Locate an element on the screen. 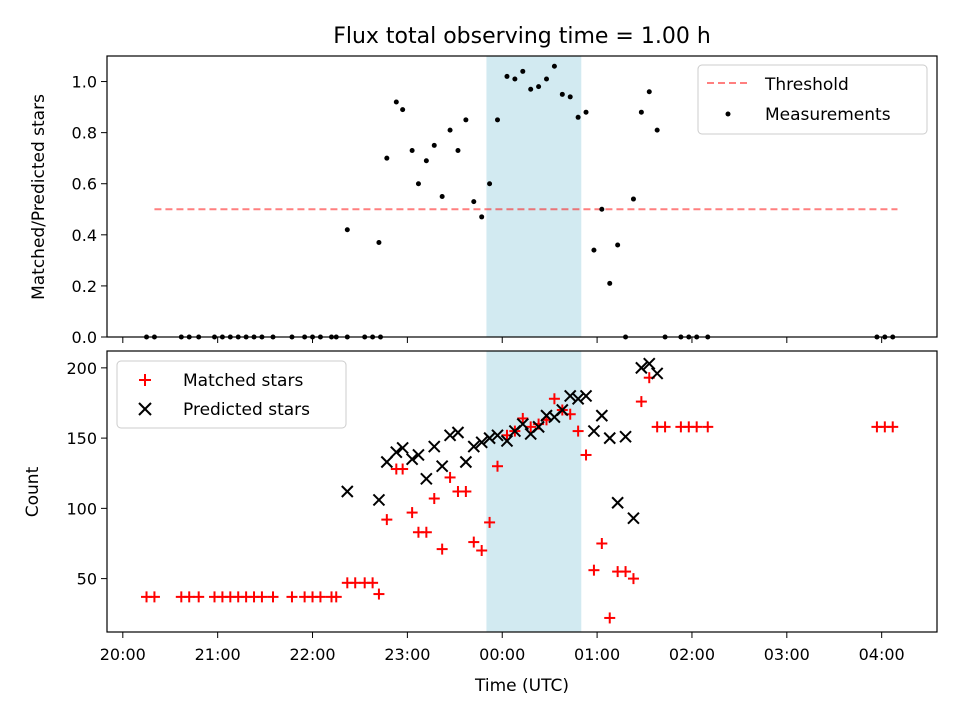 The height and width of the screenshot is (720, 960). x-tick-label: 20:00 is located at coordinates (123, 654).